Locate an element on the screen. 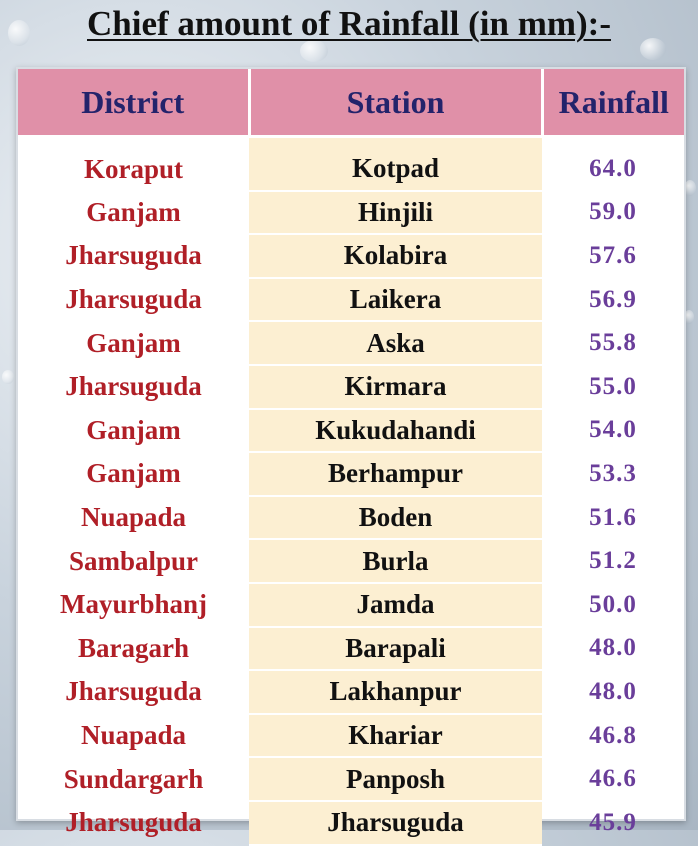 This screenshot has width=698, height=846. district-cell: Sambalpur is located at coordinates (133, 560).